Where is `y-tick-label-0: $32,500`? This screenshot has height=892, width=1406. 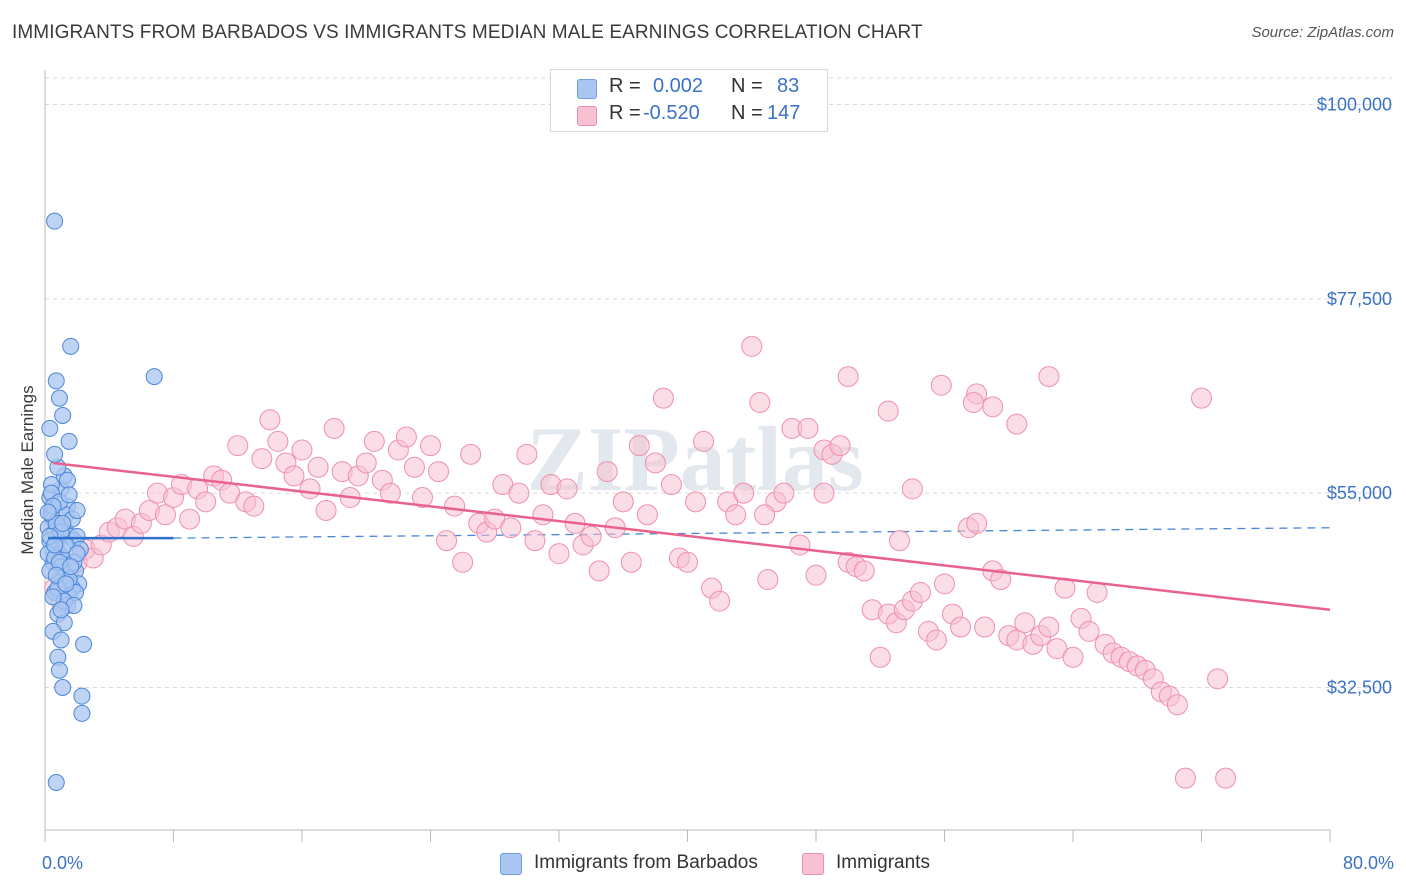
y-tick-label-0: $32,500 is located at coordinates (1359, 688).